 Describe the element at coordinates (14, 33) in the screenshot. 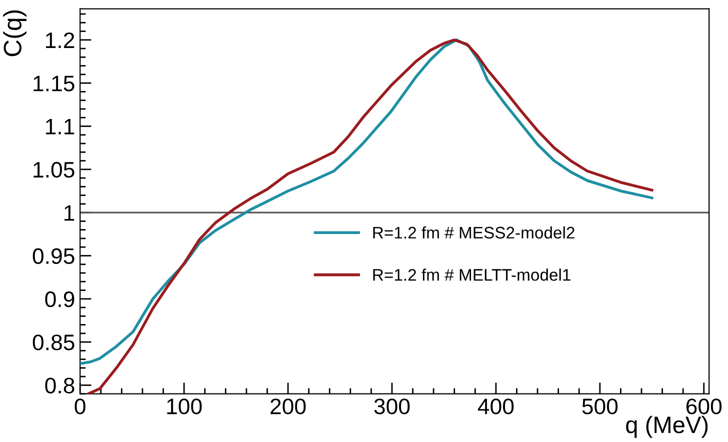

I see `y-axis-title: C(q)` at that location.